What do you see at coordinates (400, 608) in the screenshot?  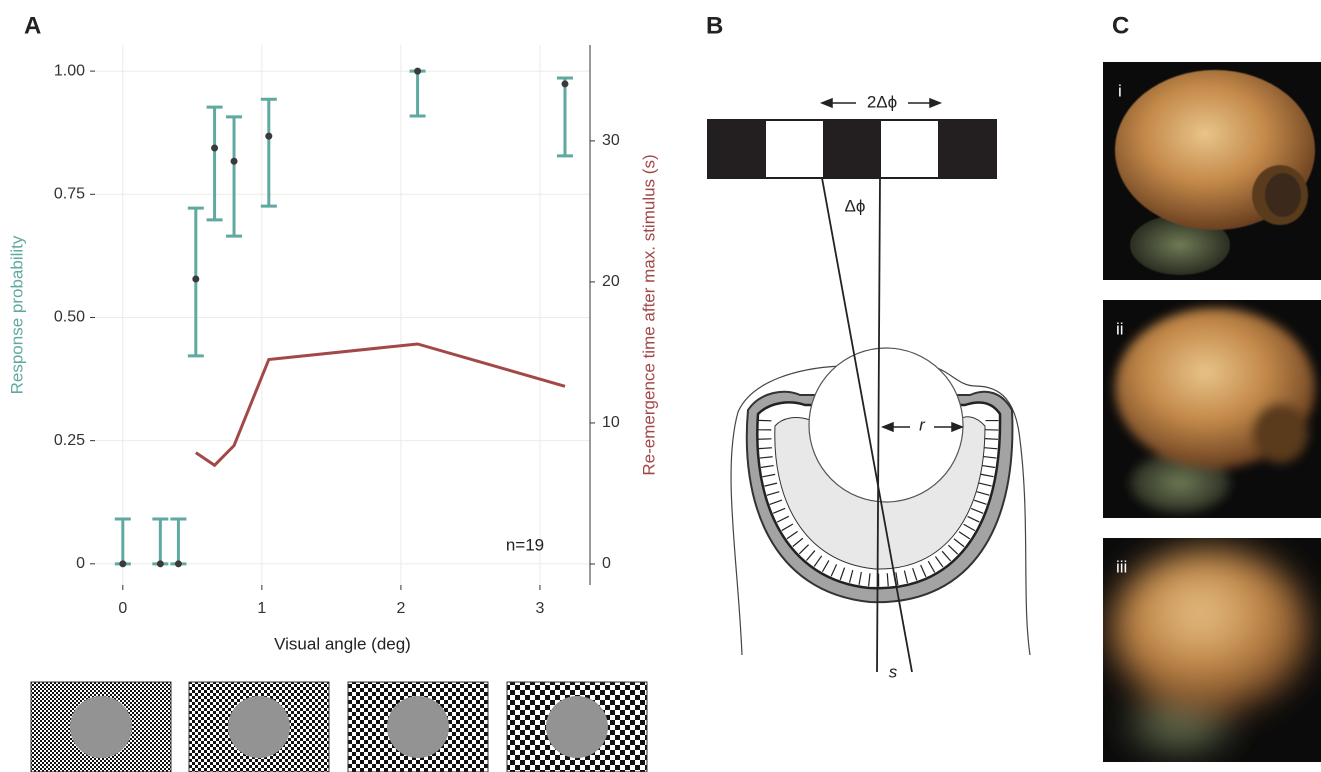 I see `x-tick-label: 2` at bounding box center [400, 608].